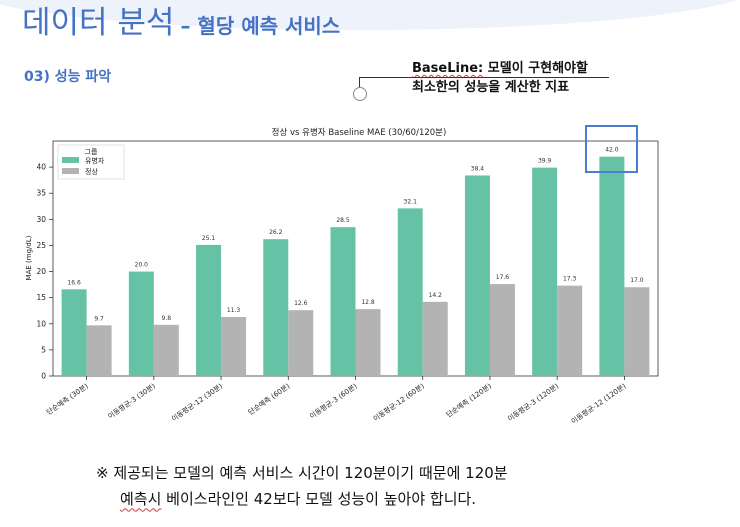 This screenshot has width=740, height=527. I want to click on bar-value-label: 11.3, so click(234, 310).